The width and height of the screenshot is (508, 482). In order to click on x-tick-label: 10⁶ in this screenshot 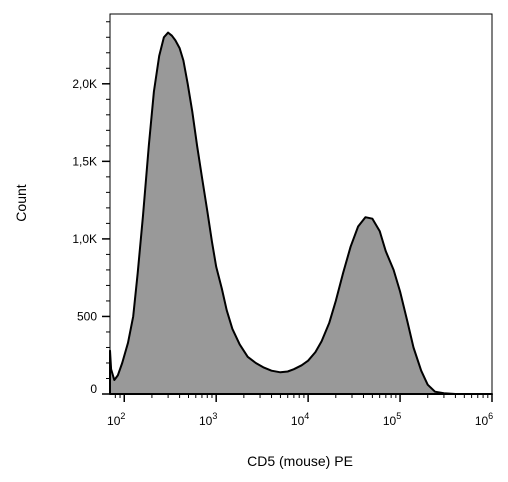, I will do `click(484, 419)`.